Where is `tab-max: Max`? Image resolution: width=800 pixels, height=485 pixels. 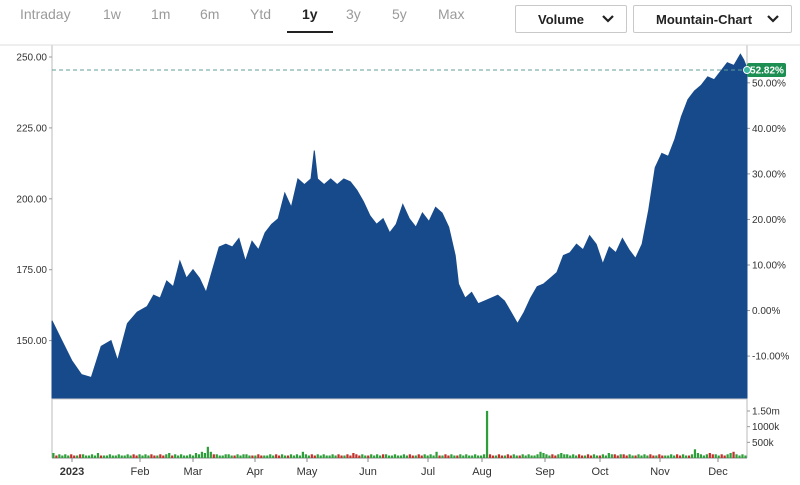
tab-max: Max is located at coordinates (451, 14).